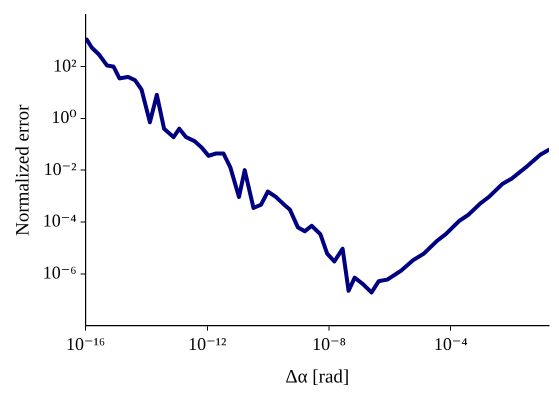 Image resolution: width=559 pixels, height=401 pixels. I want to click on y-axis-title: Normalized error, so click(23, 170).